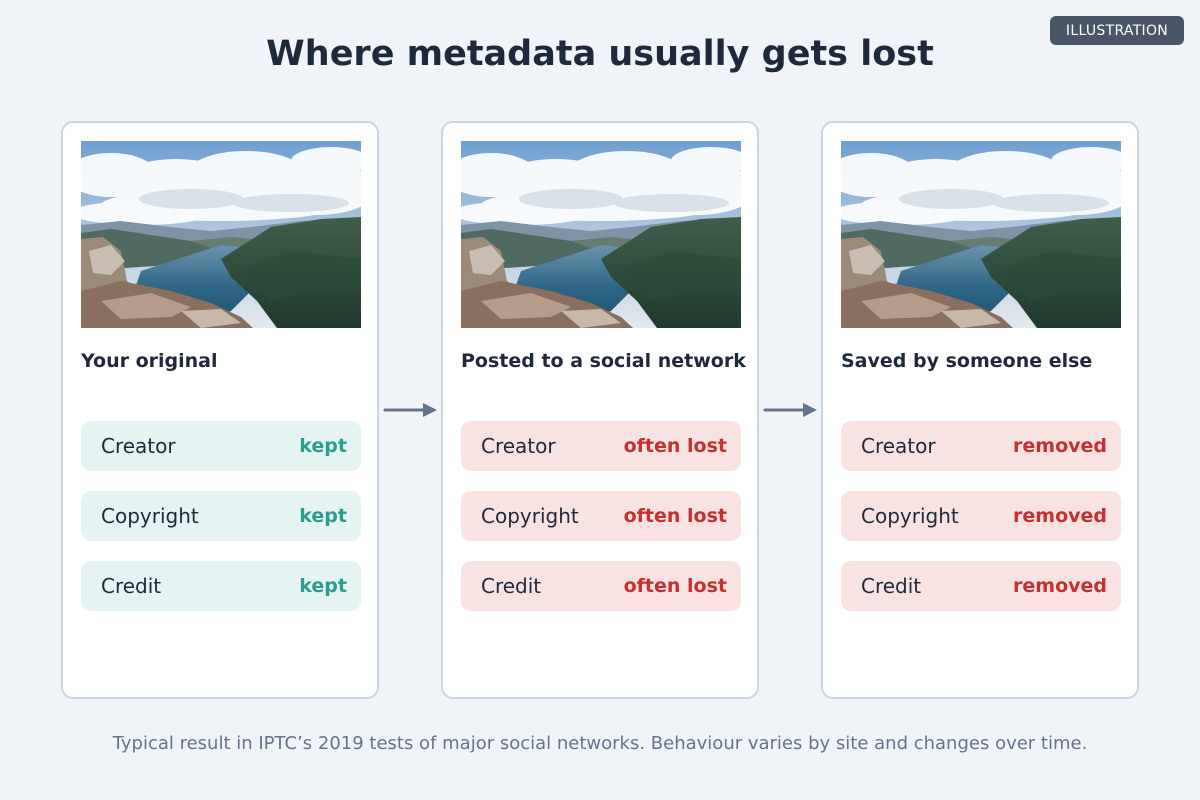 The height and width of the screenshot is (800, 1200). I want to click on card-title: Your original, so click(149, 361).